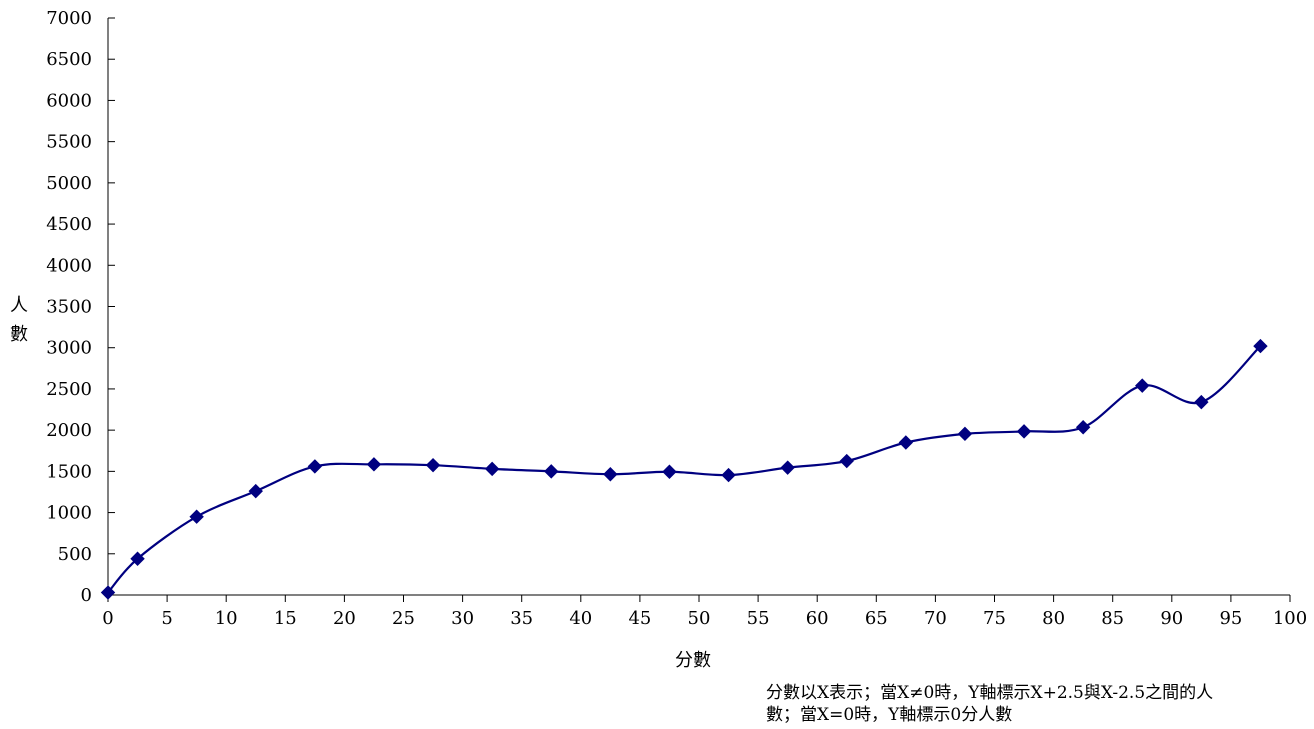 This screenshot has height=729, width=1314. I want to click on x-tick-label: 70, so click(935, 618).